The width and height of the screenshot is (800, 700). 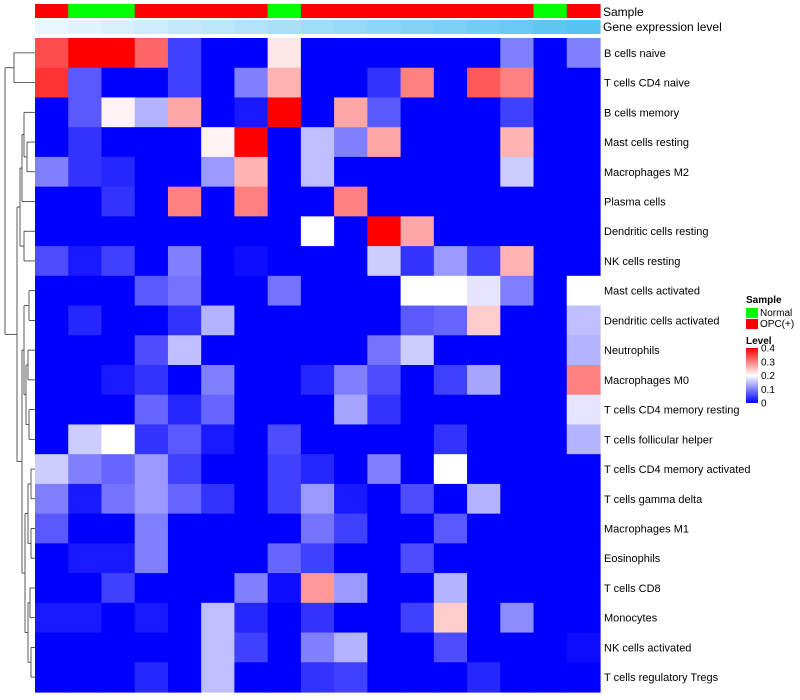 What do you see at coordinates (752, 375) in the screenshot?
I see `level-color-bar` at bounding box center [752, 375].